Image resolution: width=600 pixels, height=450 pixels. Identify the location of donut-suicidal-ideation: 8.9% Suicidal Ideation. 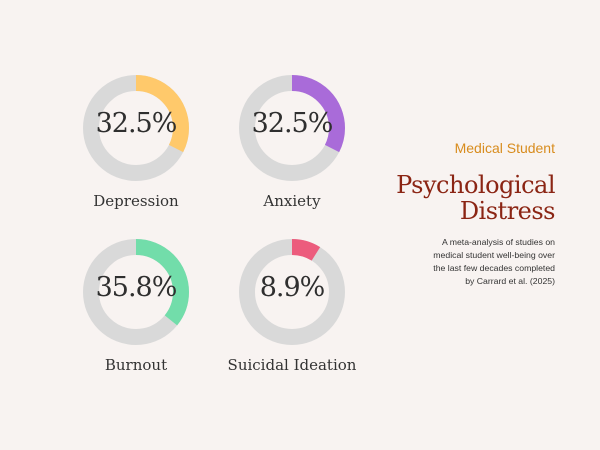
(292, 316).